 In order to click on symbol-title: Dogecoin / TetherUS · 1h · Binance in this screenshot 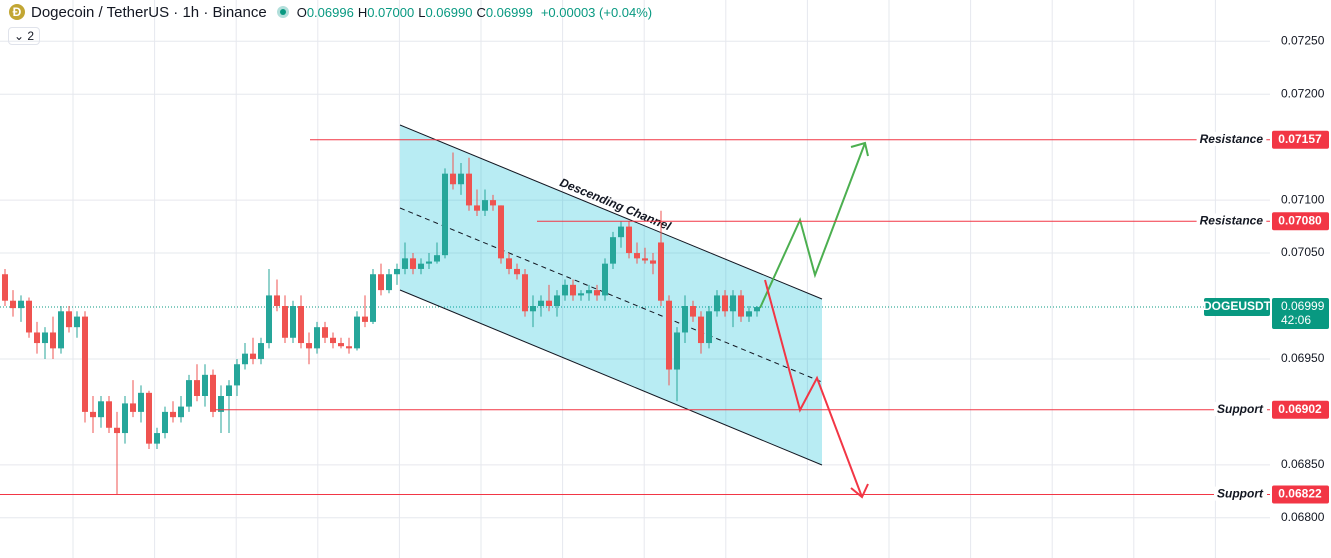, I will do `click(149, 12)`.